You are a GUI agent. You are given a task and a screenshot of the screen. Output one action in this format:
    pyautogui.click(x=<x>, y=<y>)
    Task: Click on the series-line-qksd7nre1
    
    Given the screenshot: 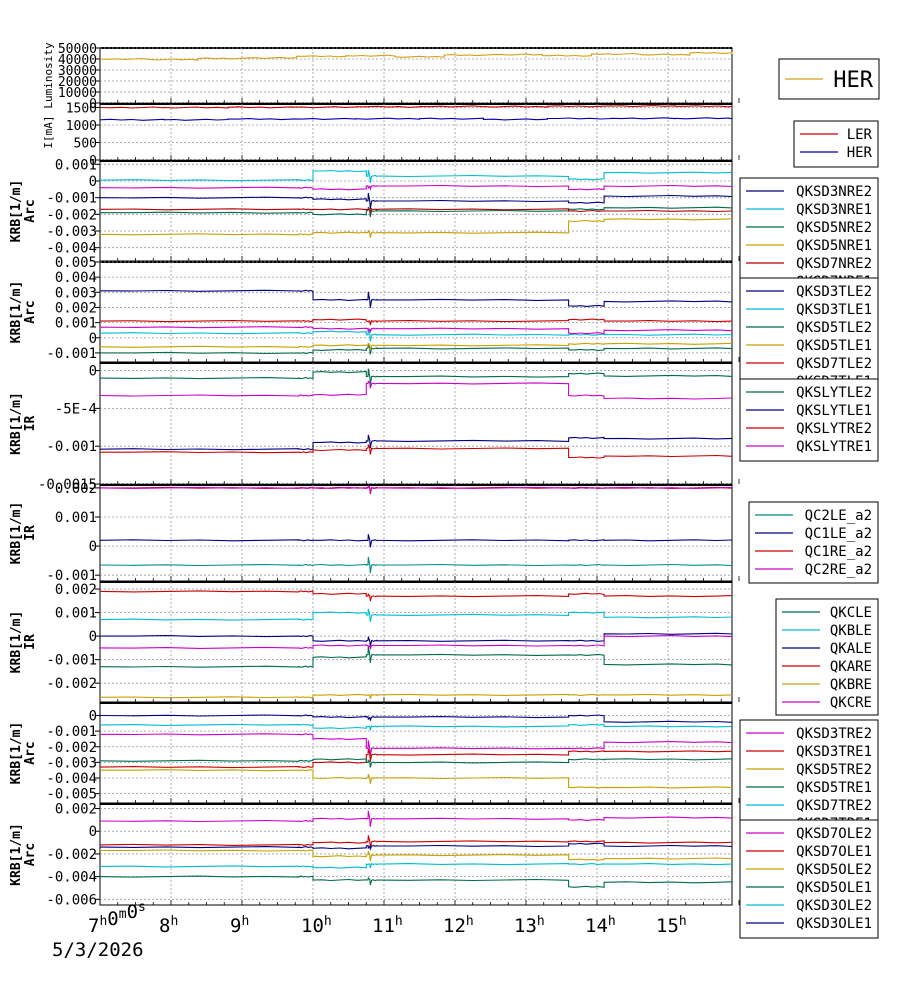 What is the action you would take?
    pyautogui.click(x=416, y=187)
    